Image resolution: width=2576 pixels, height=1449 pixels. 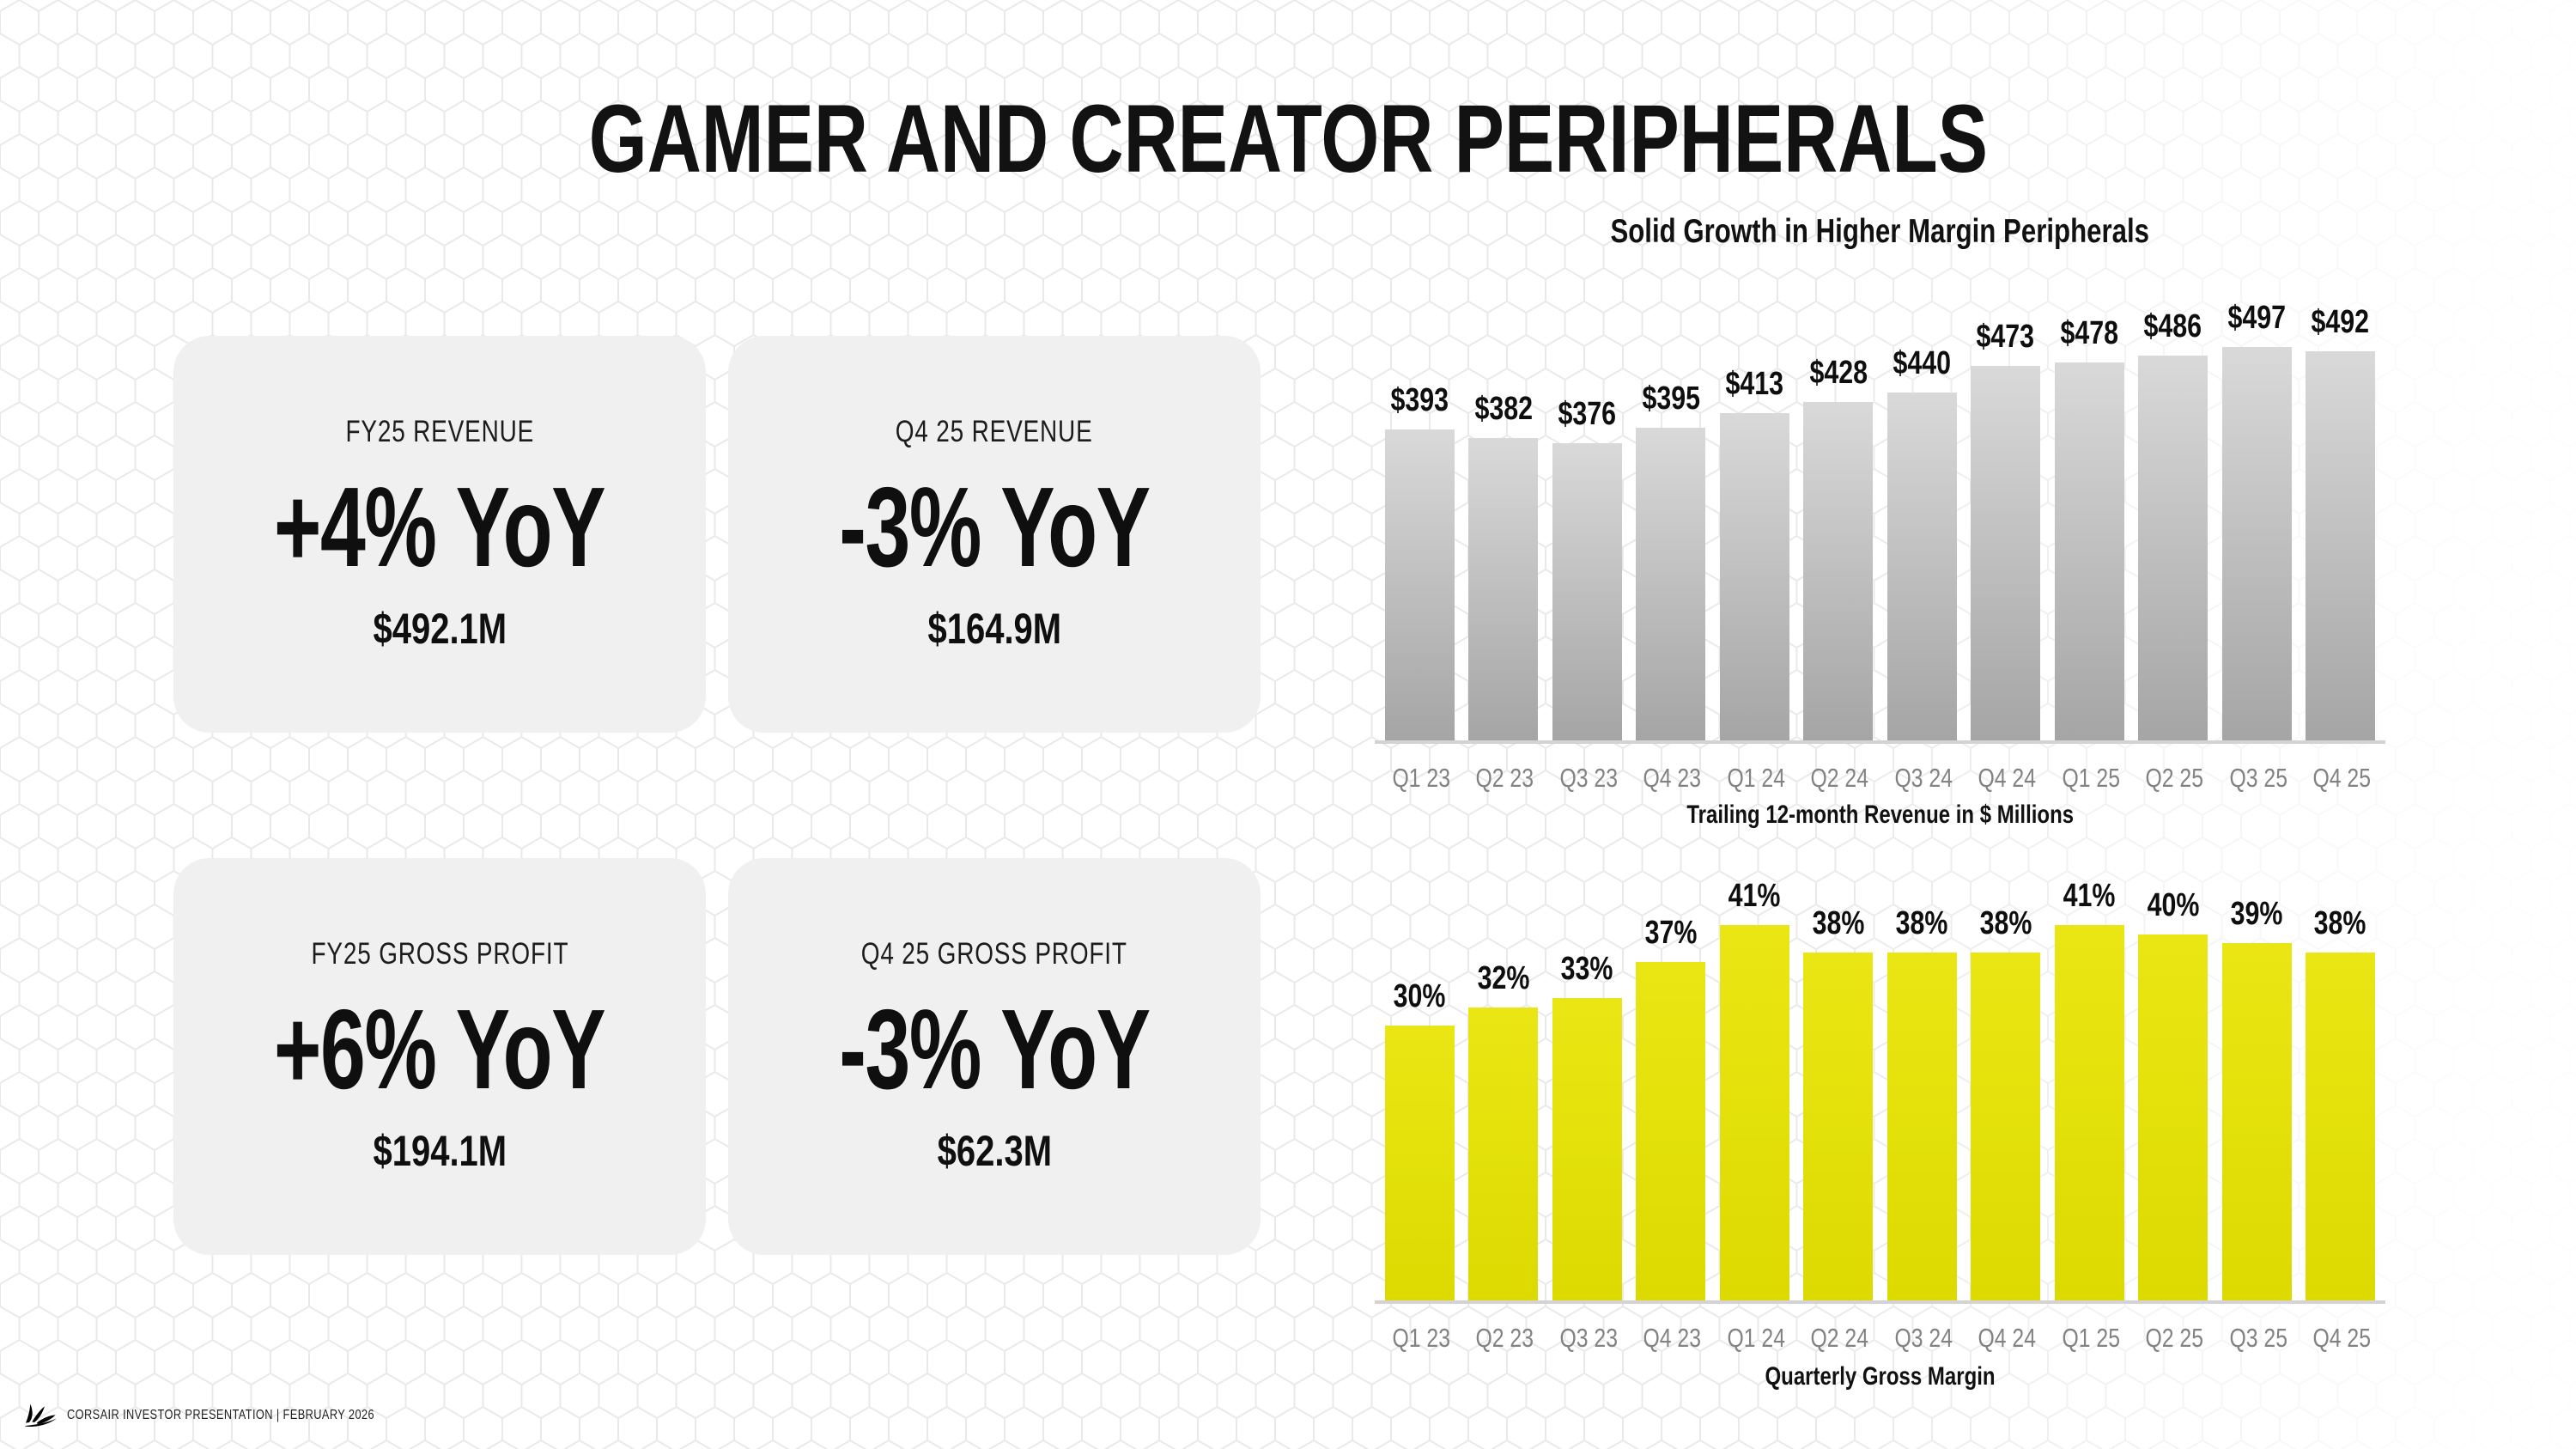 I want to click on bar-column: $376, so click(x=1587, y=568).